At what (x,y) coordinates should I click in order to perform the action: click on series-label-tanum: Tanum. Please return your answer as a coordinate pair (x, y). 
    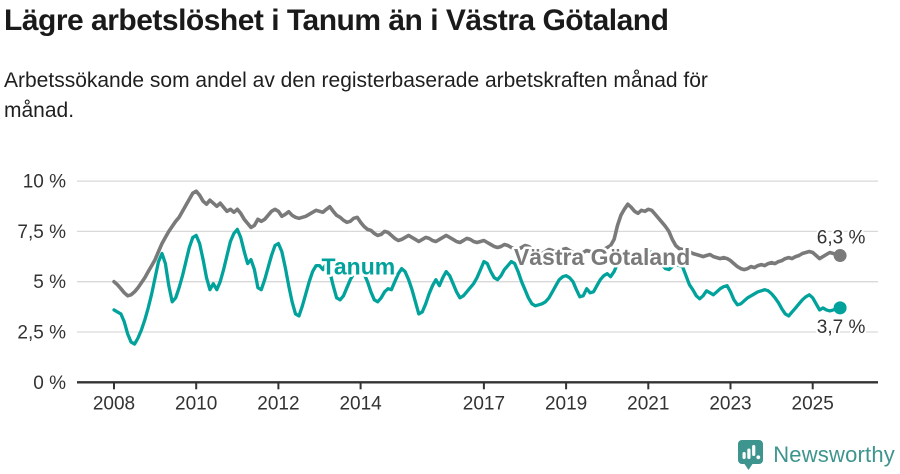
    Looking at the image, I should click on (359, 267).